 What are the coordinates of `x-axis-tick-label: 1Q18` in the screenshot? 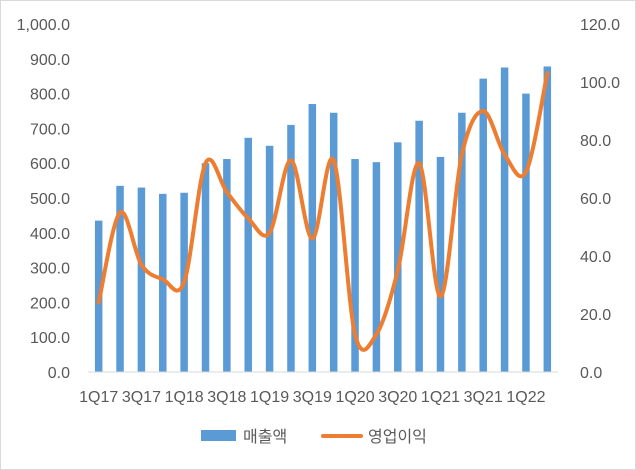 It's located at (184, 397).